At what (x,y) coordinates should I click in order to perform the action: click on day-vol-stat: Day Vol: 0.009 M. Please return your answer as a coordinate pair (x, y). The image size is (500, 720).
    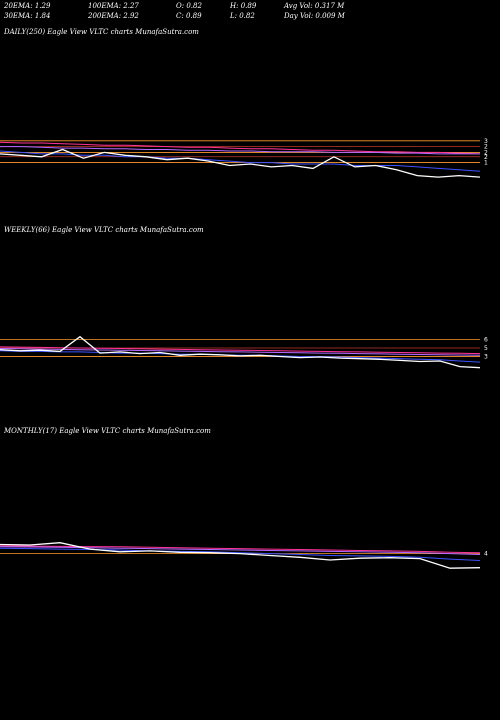
    Looking at the image, I should click on (314, 16).